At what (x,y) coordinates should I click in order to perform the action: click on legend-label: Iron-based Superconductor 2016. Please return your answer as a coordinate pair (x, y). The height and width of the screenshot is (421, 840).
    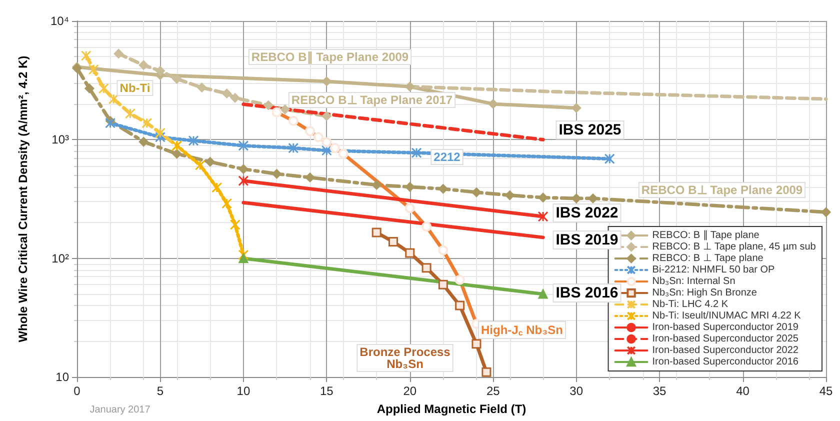
    Looking at the image, I should click on (725, 362).